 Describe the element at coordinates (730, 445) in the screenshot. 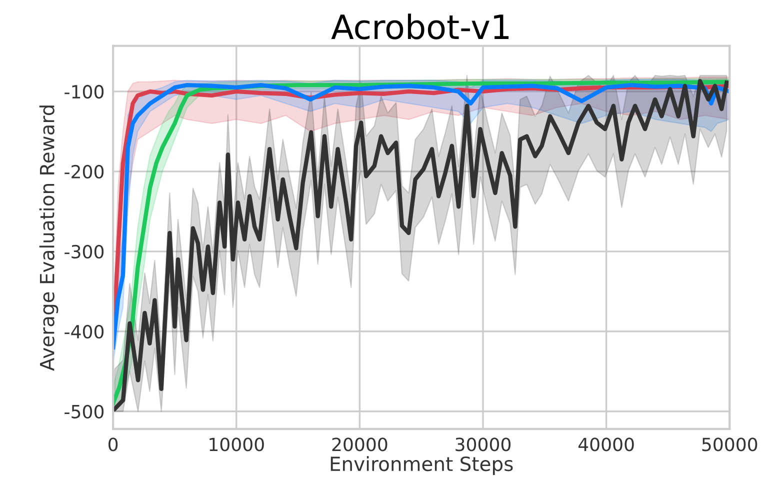

I see `x-tick-label: 50000` at that location.